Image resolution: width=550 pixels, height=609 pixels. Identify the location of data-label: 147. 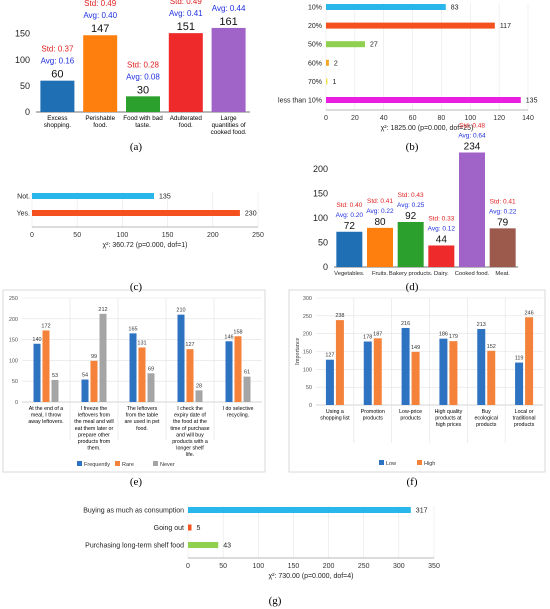
(100, 29).